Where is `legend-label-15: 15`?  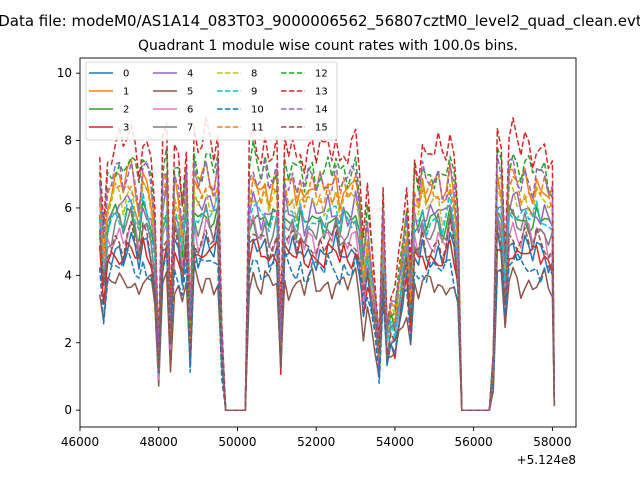 legend-label-15: 15 is located at coordinates (321, 128).